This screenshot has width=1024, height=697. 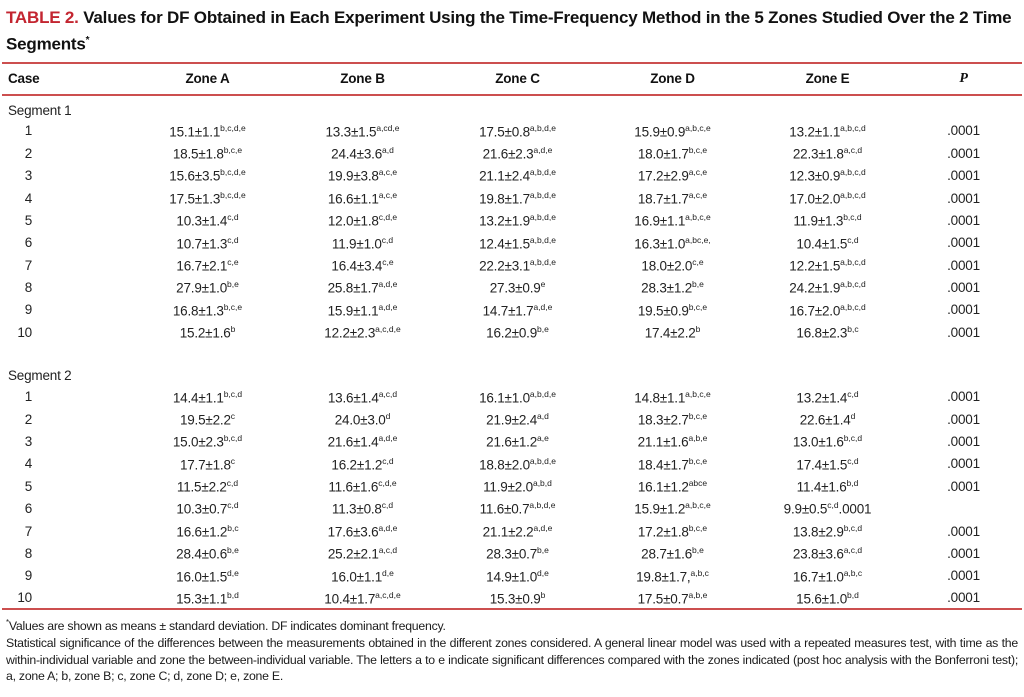 I want to click on zone-value-cell: 16.8±1.3b,c,e, so click(x=207, y=310).